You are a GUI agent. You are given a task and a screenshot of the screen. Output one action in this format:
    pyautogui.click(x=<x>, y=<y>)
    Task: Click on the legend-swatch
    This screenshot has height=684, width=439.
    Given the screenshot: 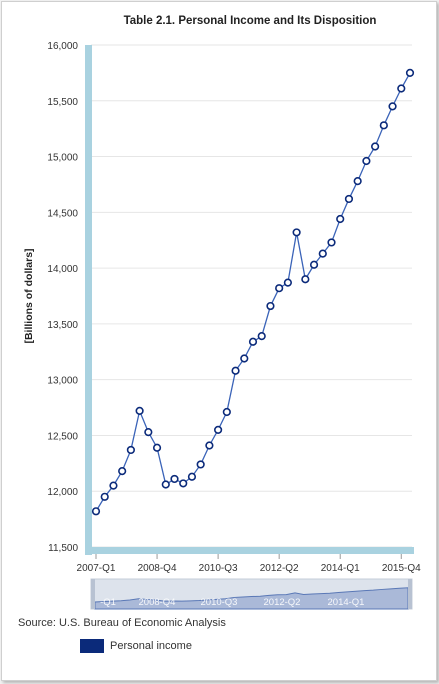 What is the action you would take?
    pyautogui.click(x=92, y=646)
    